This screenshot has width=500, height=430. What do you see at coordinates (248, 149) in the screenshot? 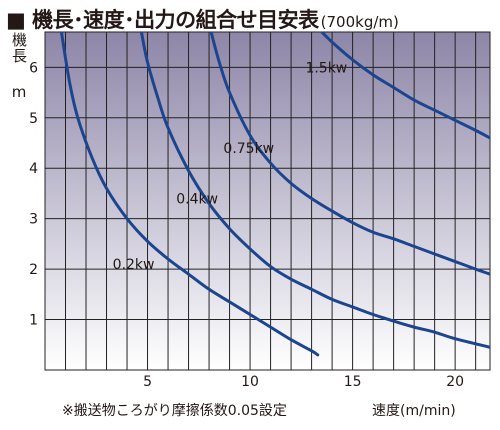
I see `series-label-0-75kw: 0.75kw` at bounding box center [248, 149].